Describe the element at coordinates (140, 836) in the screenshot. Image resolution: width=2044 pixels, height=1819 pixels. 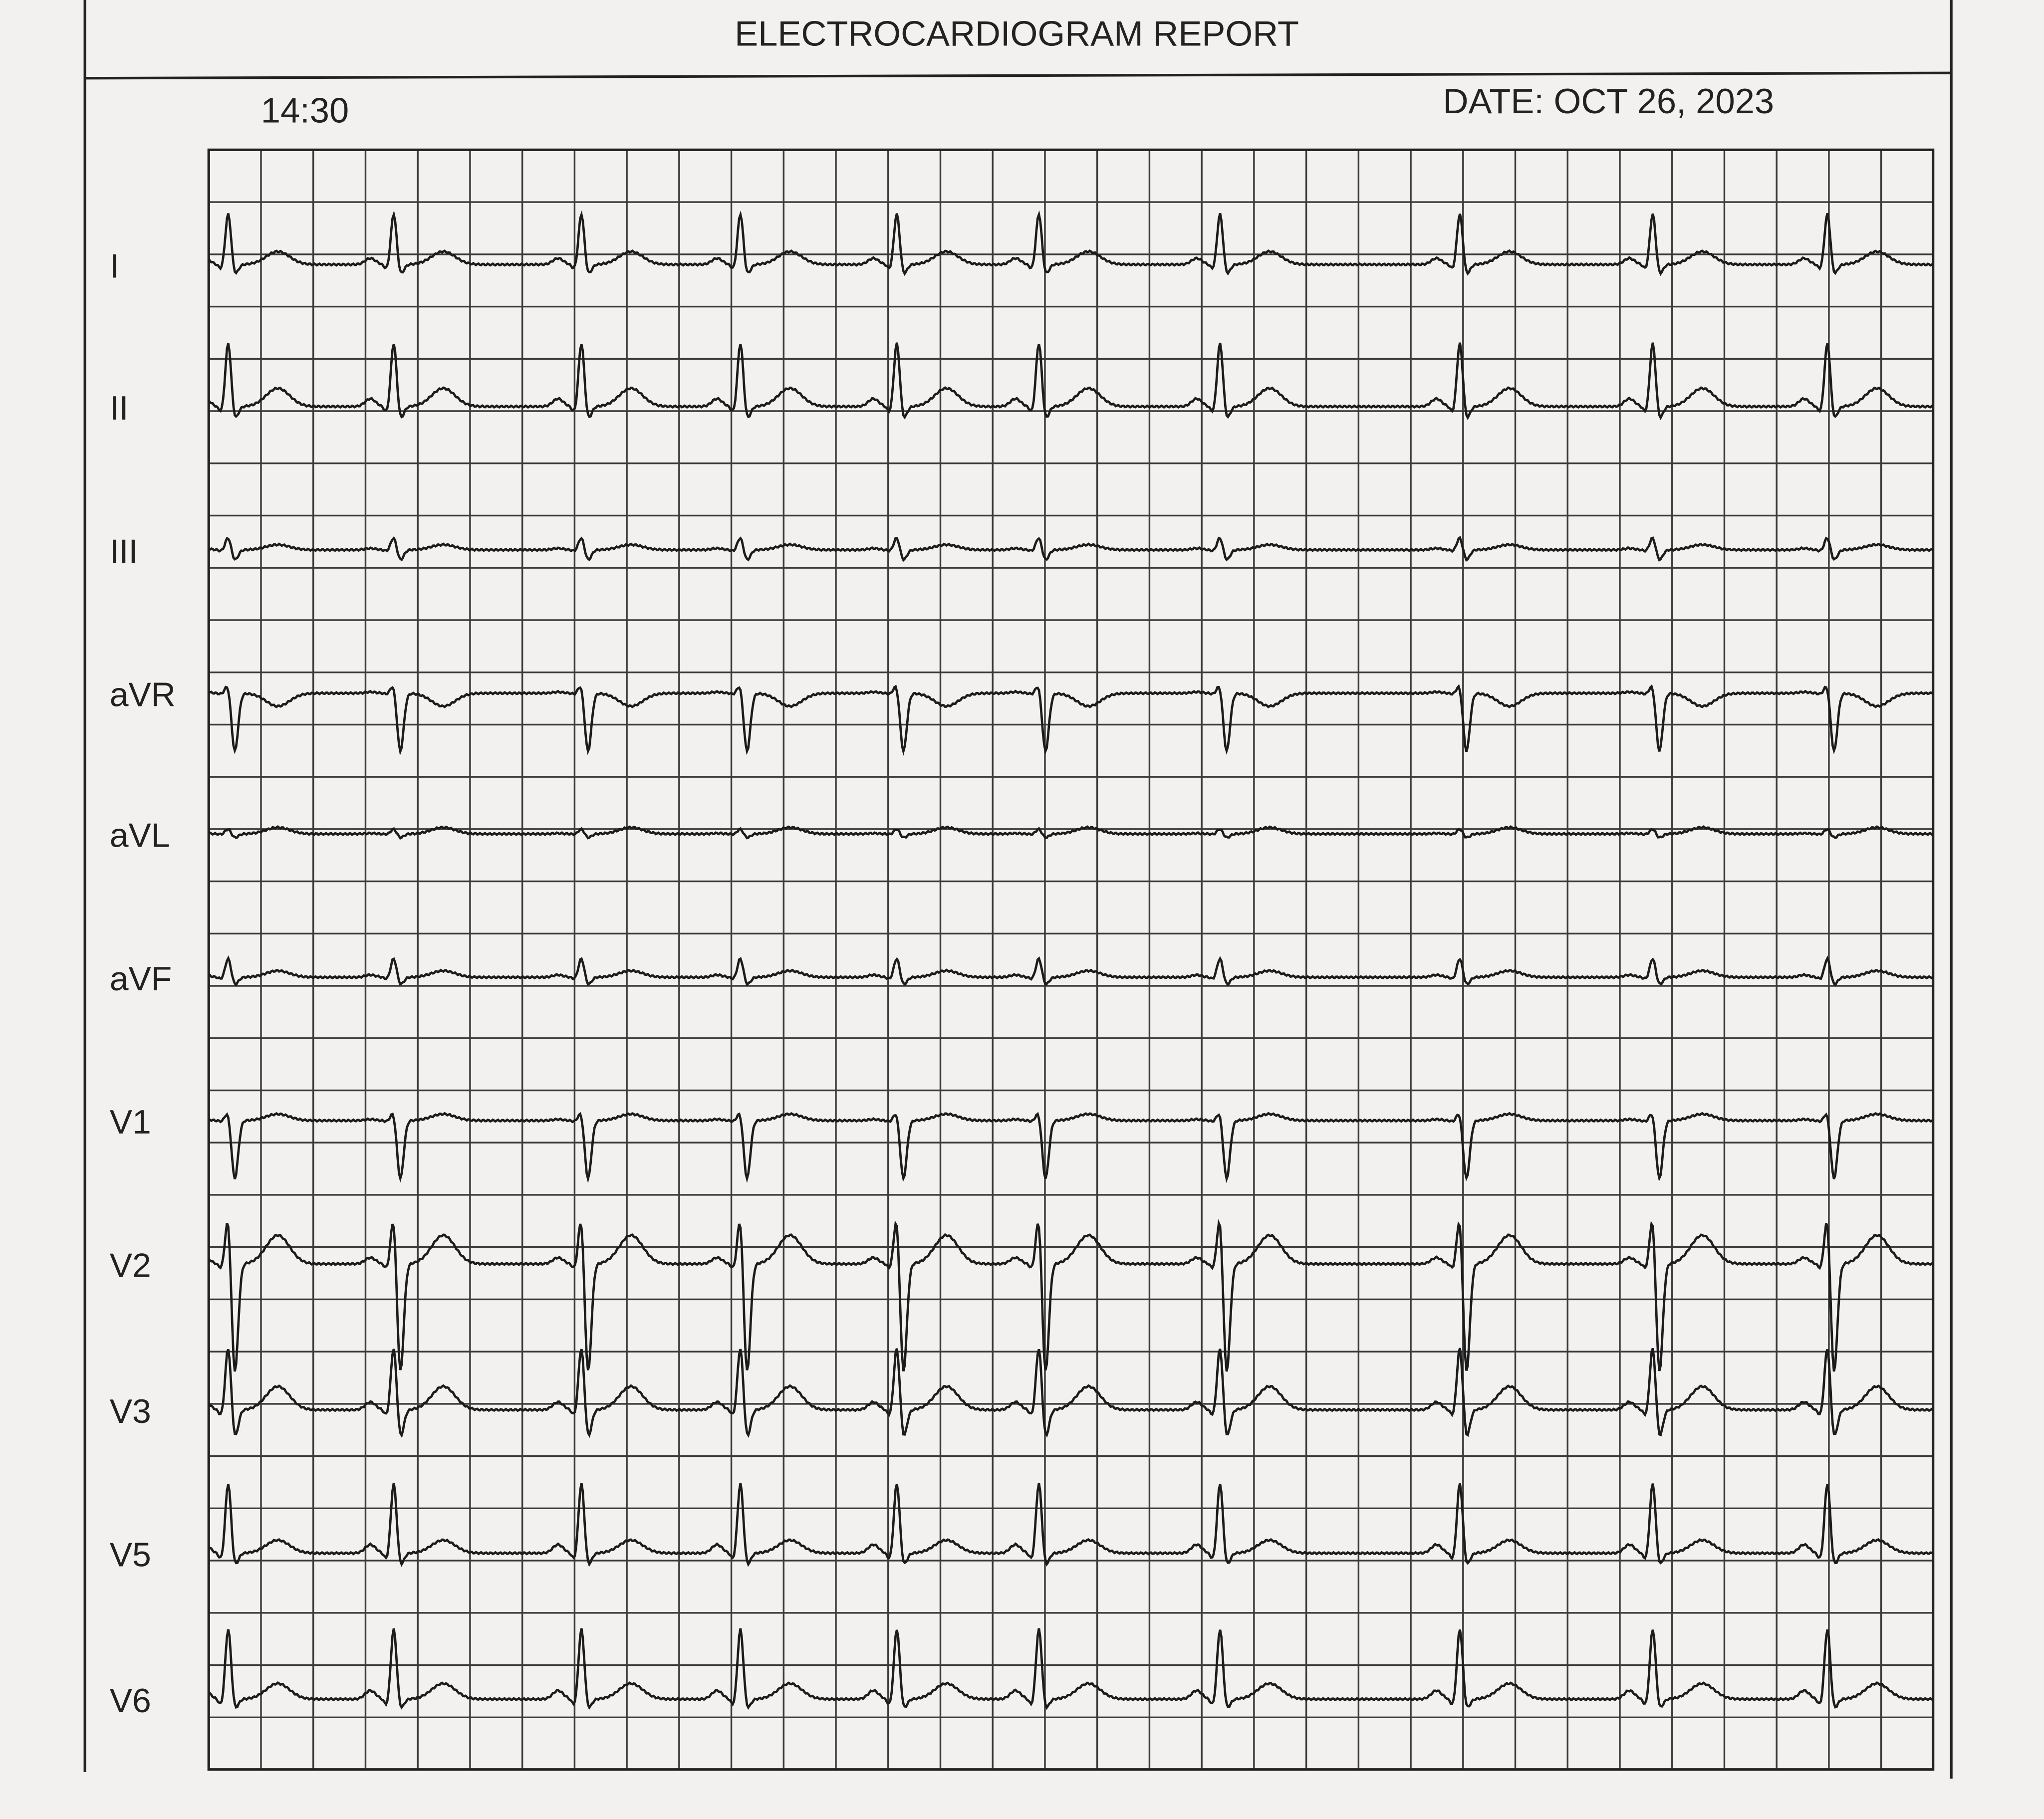
I see `lead-label: aVL` at that location.